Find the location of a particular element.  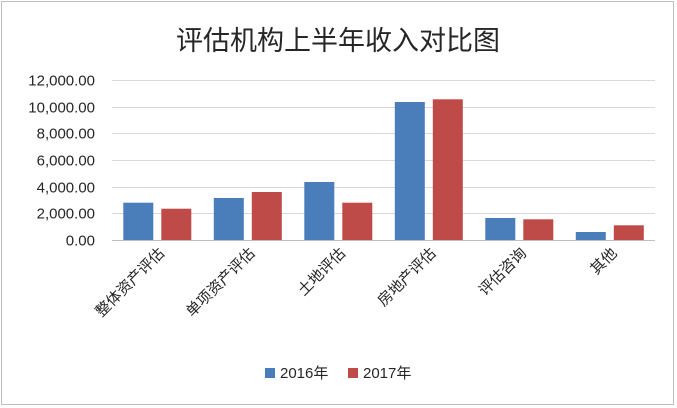

x-category-label: 房地产评估 is located at coordinates (407, 277).